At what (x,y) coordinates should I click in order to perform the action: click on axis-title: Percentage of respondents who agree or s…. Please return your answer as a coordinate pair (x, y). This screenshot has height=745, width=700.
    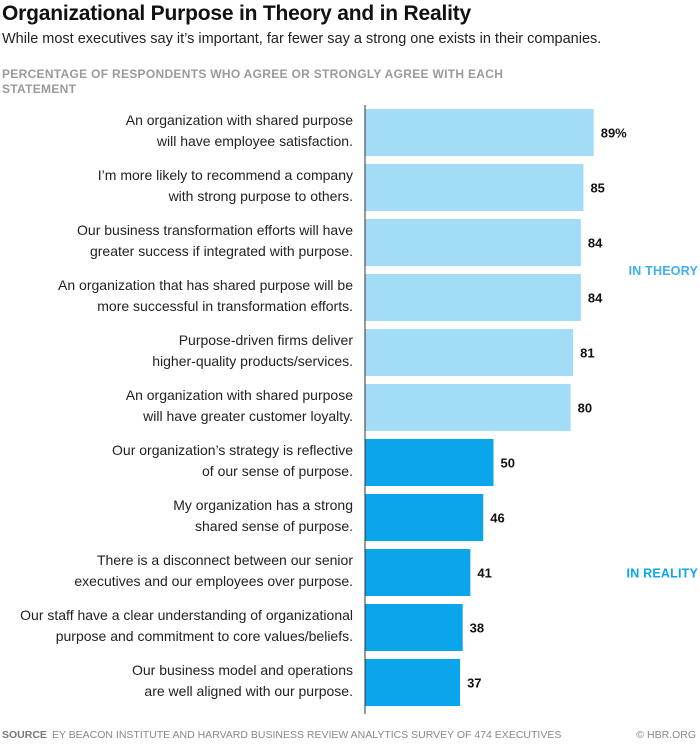
    Looking at the image, I should click on (253, 81).